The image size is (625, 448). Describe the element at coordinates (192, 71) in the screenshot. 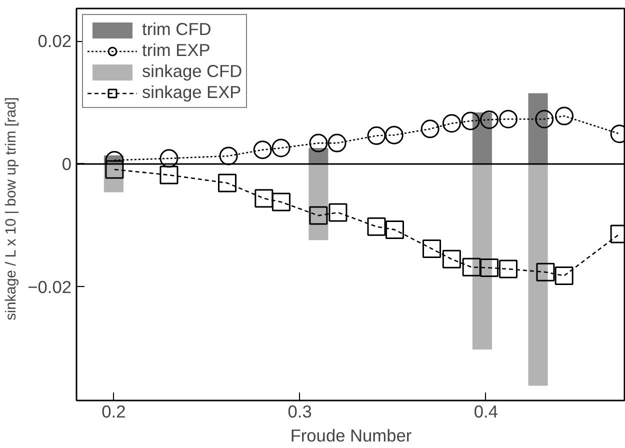

I see `legend-label: sinkage CFD` at that location.